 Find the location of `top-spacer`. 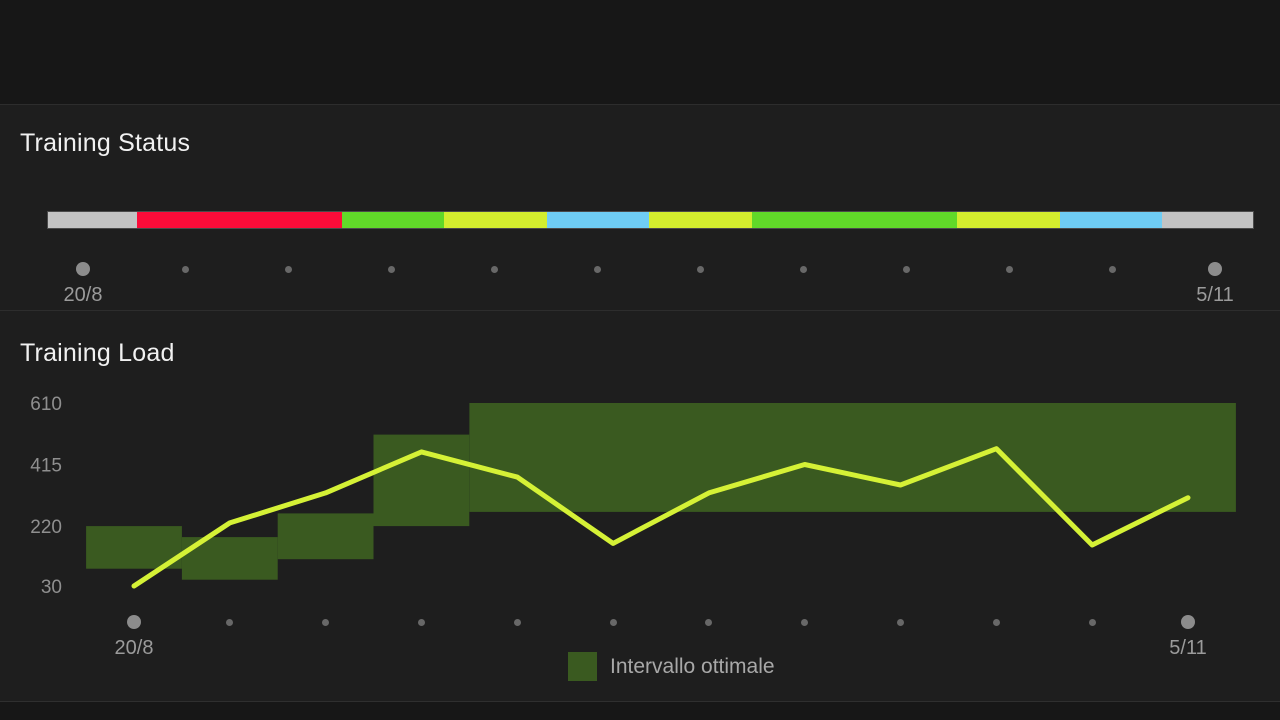

top-spacer is located at coordinates (640, 52).